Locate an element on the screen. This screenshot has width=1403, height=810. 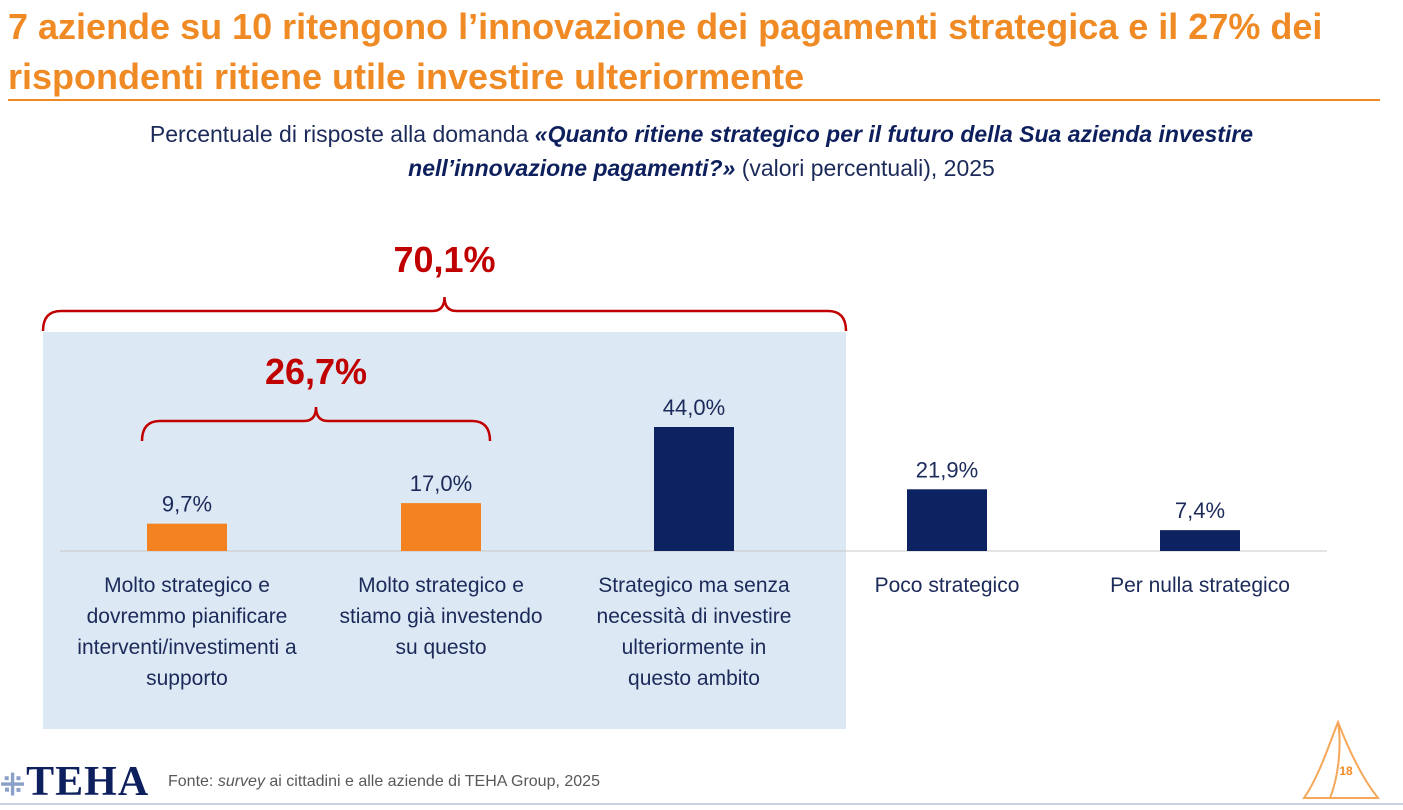
bottom-divider is located at coordinates (701, 804).